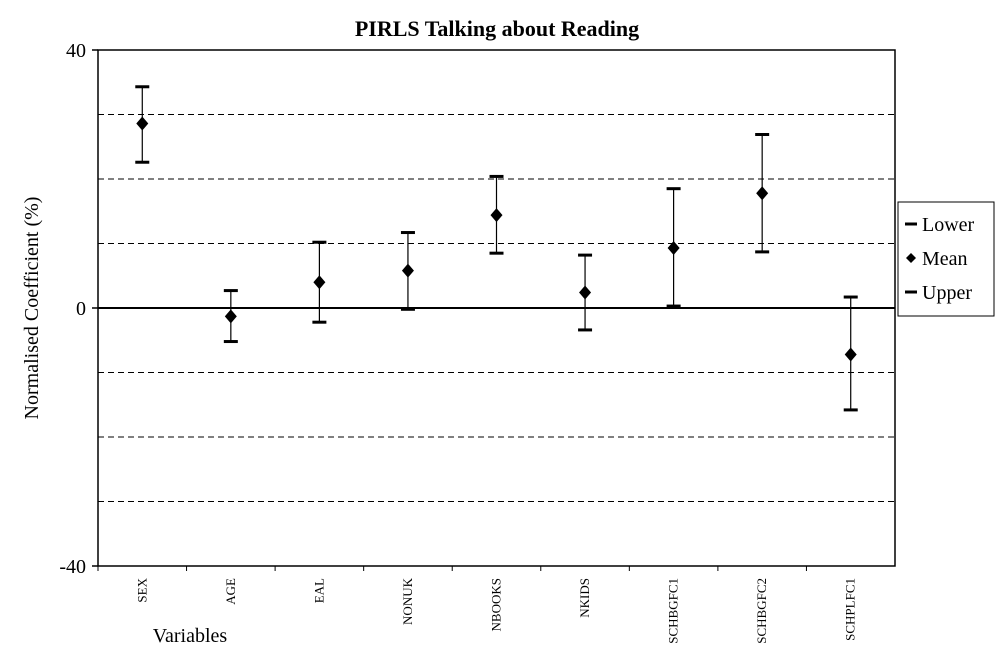 This screenshot has width=995, height=660. I want to click on y-axis-ticks: 40 0 -40, so click(78, 309).